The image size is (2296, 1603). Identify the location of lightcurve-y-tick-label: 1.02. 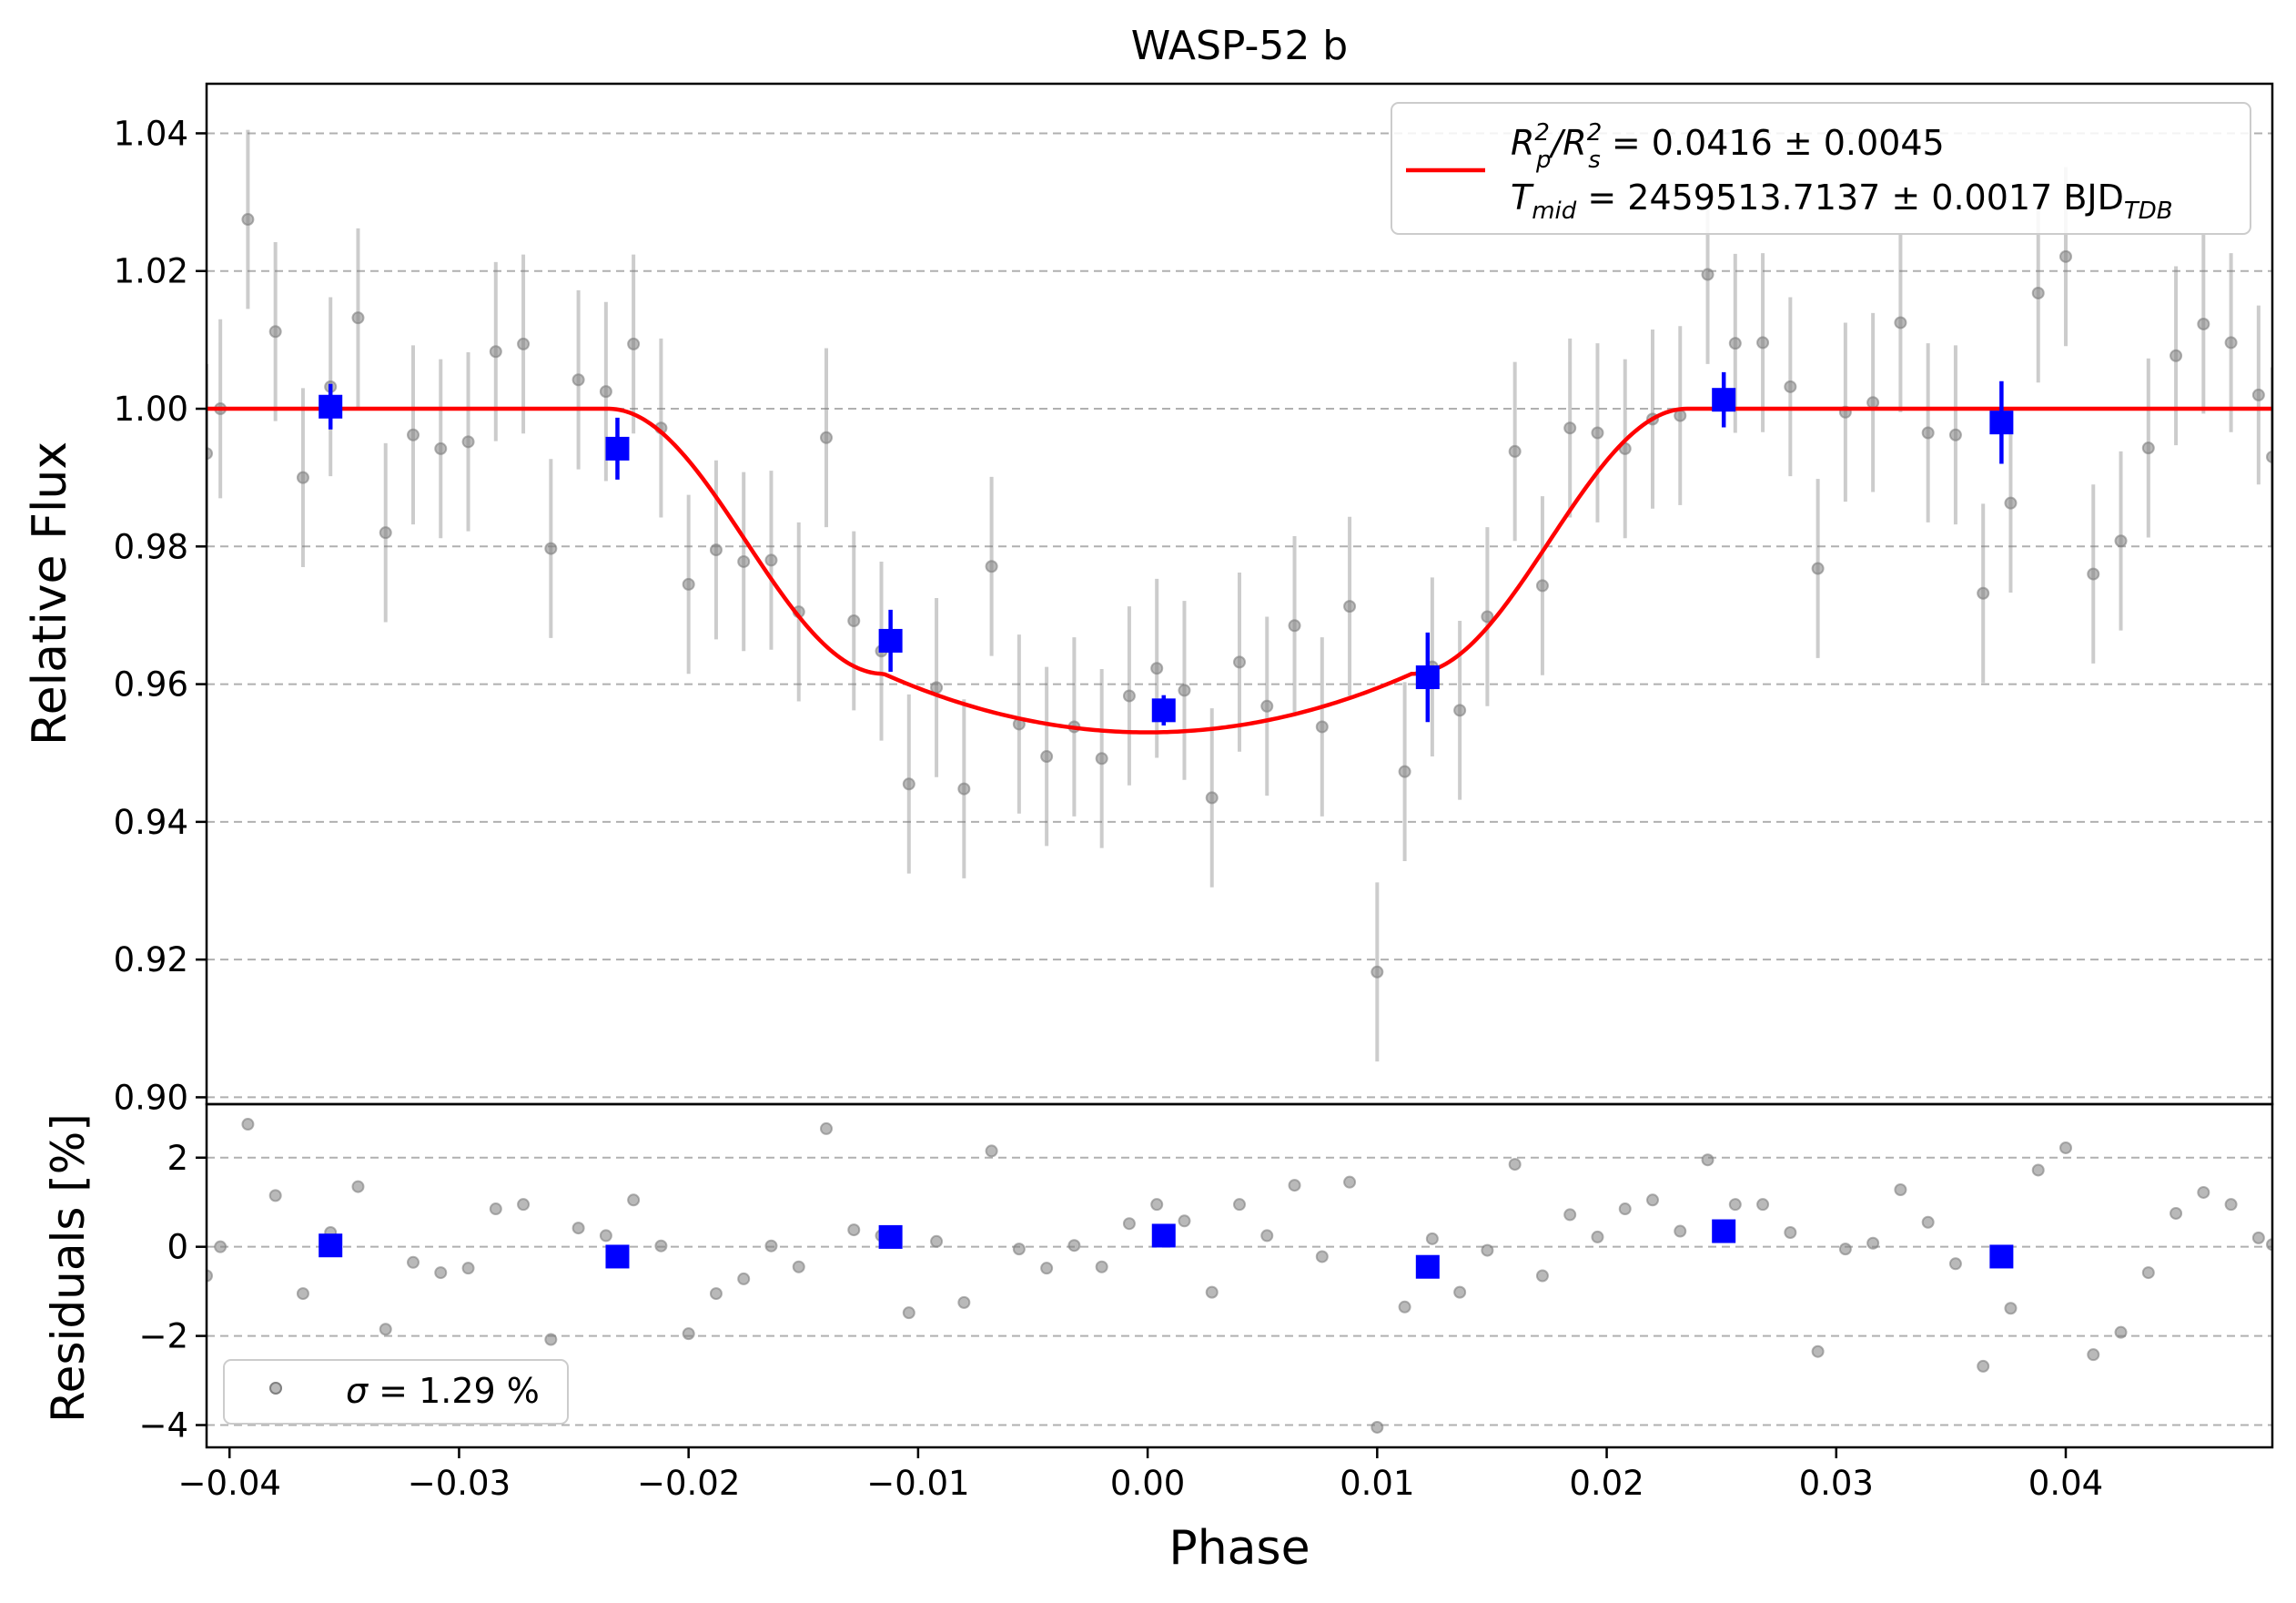
(151, 271).